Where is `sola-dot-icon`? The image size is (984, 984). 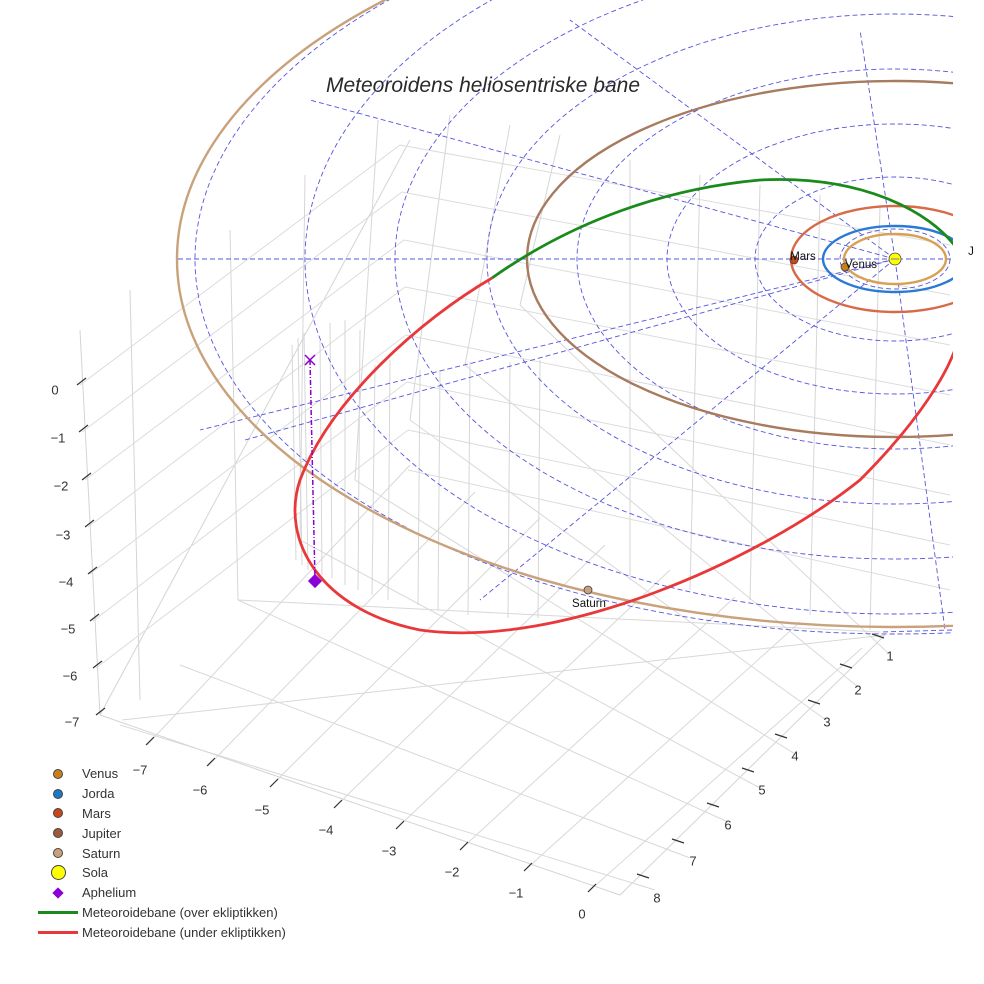 sola-dot-icon is located at coordinates (58, 873).